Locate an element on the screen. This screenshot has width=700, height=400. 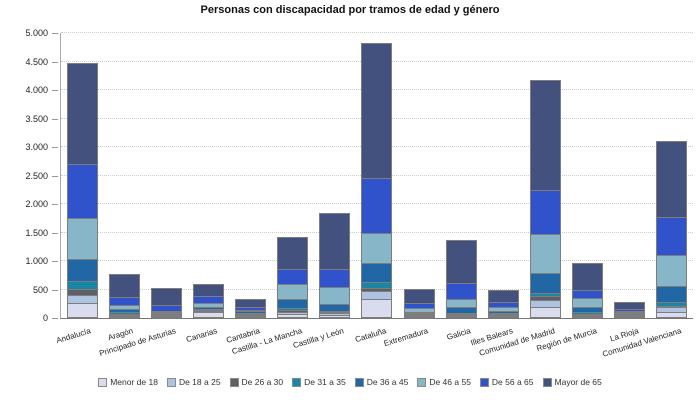
legend-label: De 46 a 55 is located at coordinates (450, 382).